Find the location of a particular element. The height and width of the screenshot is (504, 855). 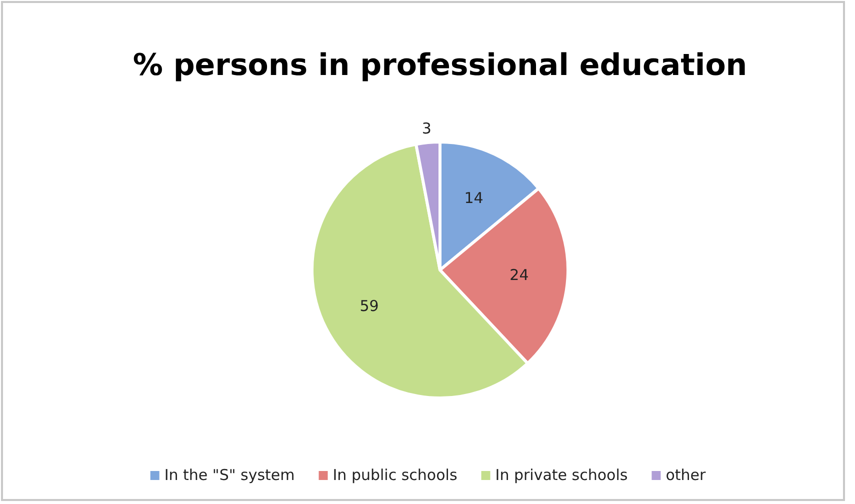

chart-title: % persons in professional education is located at coordinates (440, 65).